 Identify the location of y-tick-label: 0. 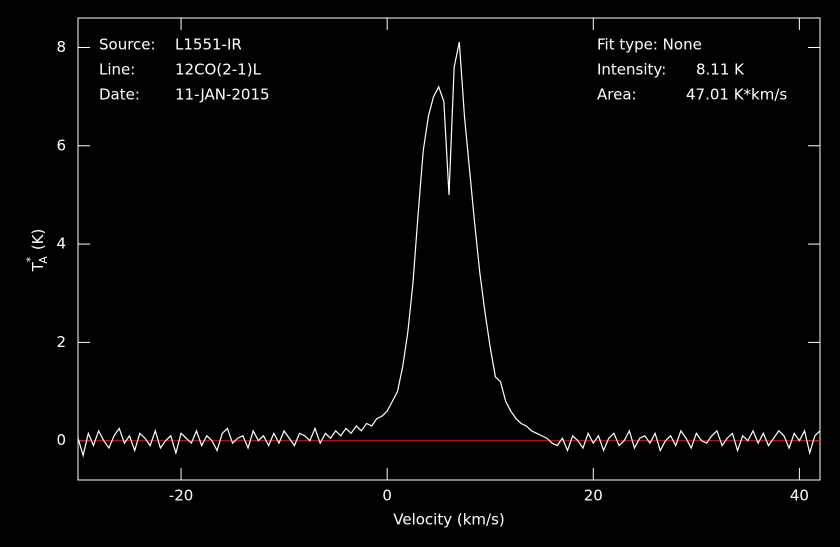
(61, 440).